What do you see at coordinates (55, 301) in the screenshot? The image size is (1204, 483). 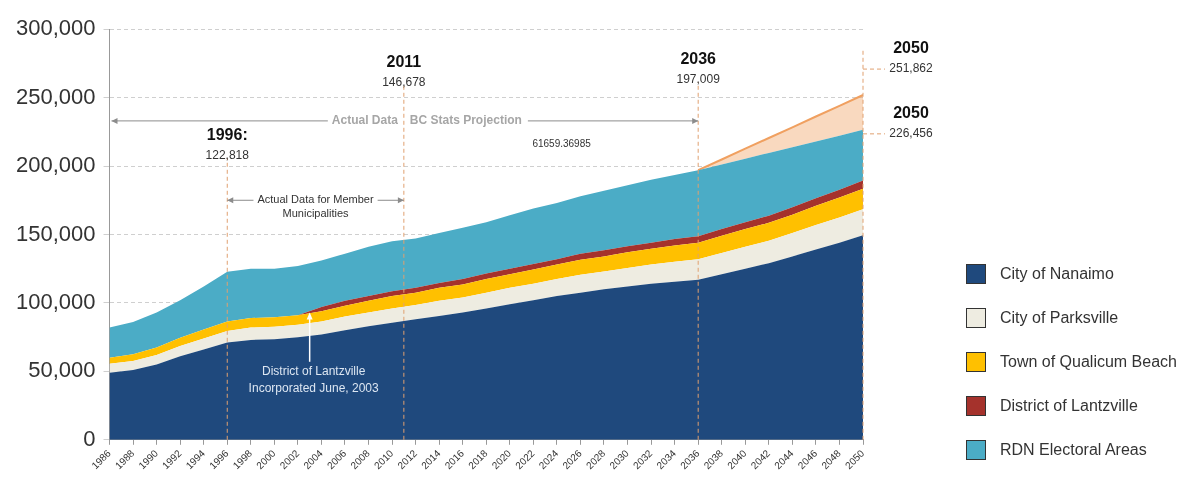 I see `y-tick-label: 100,000` at bounding box center [55, 301].